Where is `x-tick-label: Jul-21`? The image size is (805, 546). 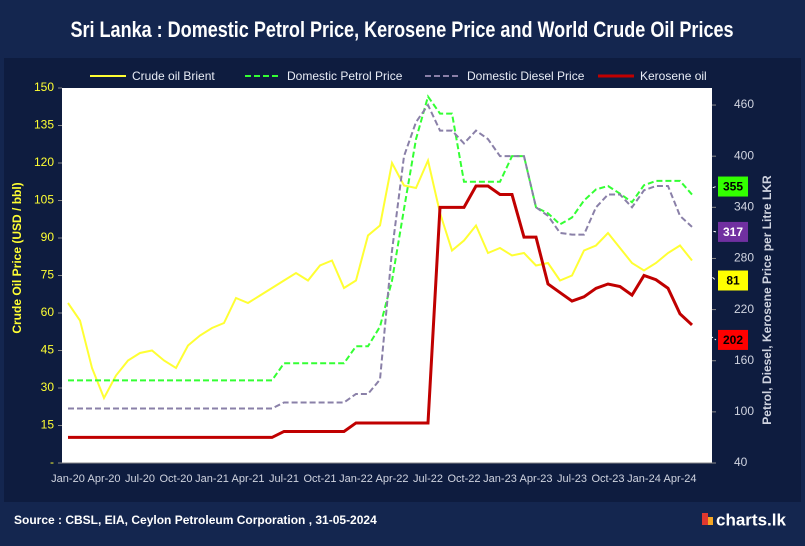
x-tick-label: Jul-21 is located at coordinates (284, 479).